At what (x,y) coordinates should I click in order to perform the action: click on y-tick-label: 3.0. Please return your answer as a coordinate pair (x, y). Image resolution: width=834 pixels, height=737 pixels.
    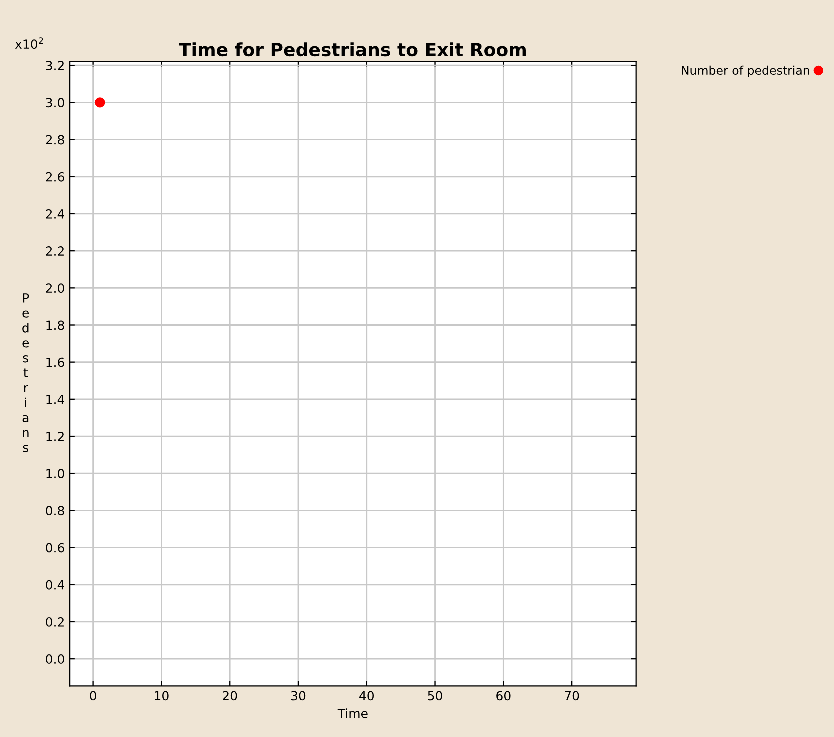
    Looking at the image, I should click on (55, 103).